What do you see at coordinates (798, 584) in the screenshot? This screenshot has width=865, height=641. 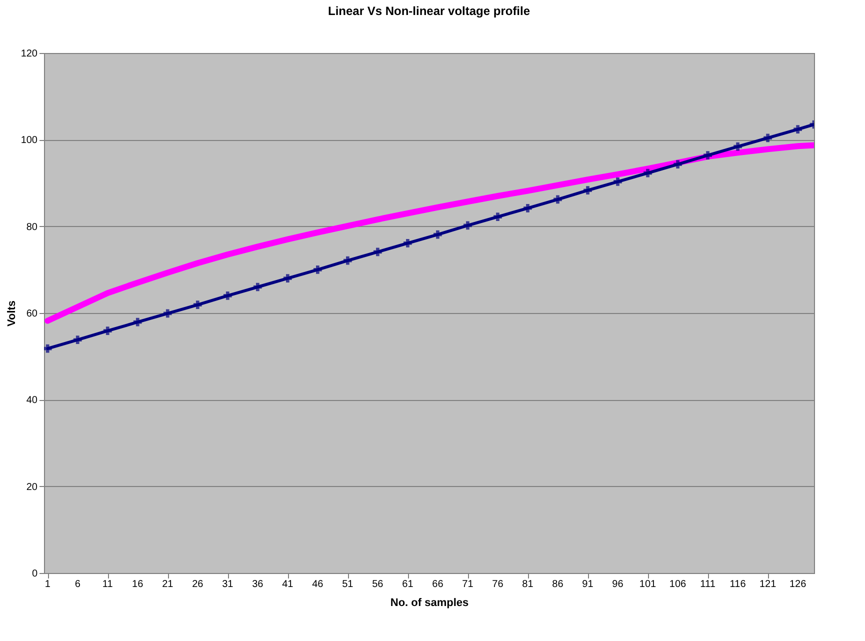 I see `x-tick-label: 126` at bounding box center [798, 584].